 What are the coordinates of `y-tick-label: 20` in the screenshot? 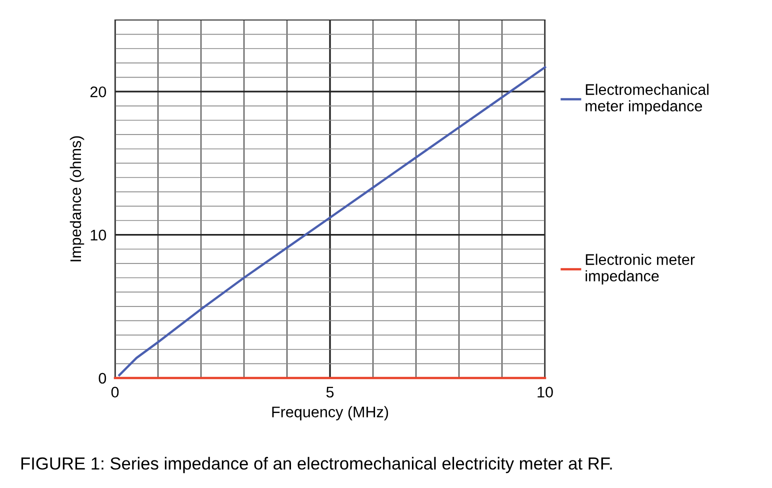 It's located at (98, 92).